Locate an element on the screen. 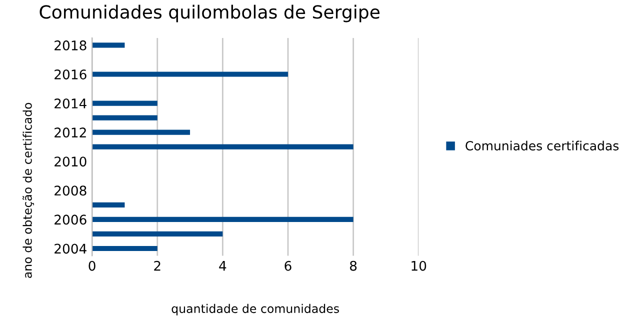  chart-title: Comunidades quilombolas de Sergipe is located at coordinates (210, 13).